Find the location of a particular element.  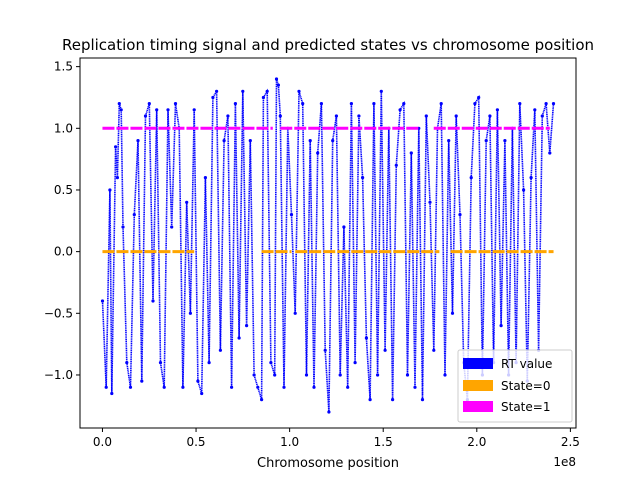

y-tick-label: 1.0 is located at coordinates (63, 128).